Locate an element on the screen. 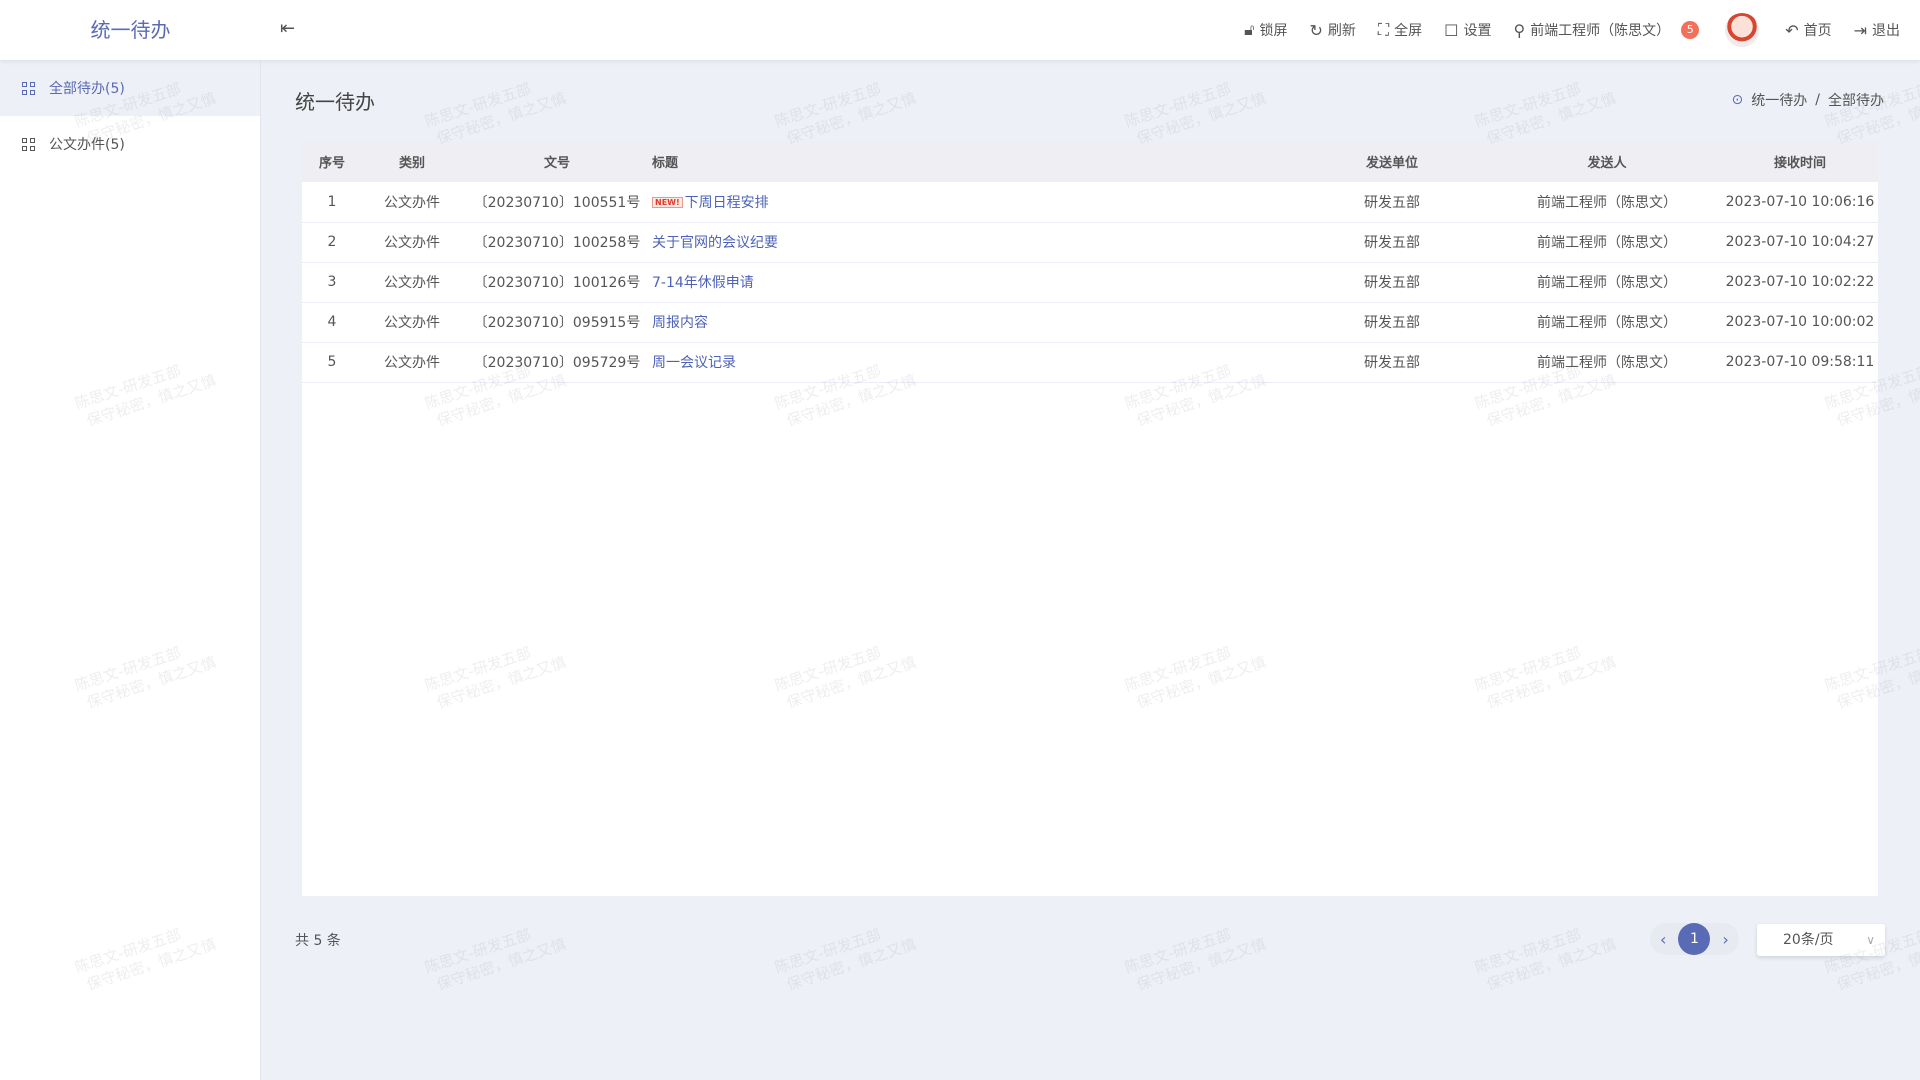 This screenshot has height=1080, width=1920. lock-screen-button: 🔓︎ 锁屏 is located at coordinates (1265, 30).